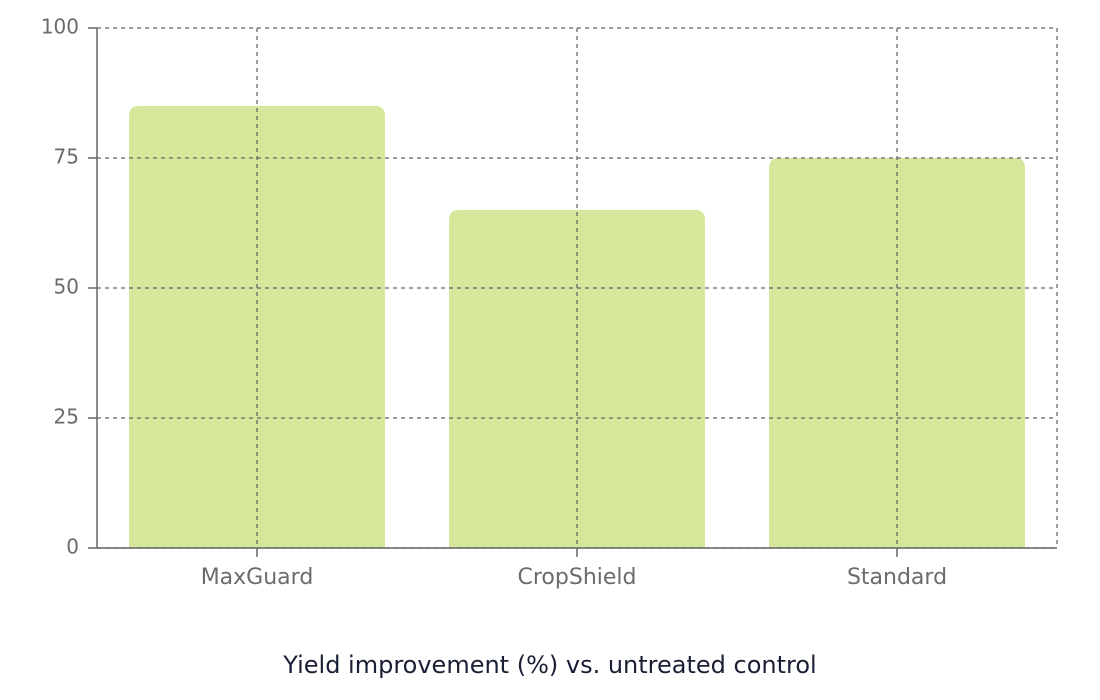 The width and height of the screenshot is (1100, 700). What do you see at coordinates (257, 577) in the screenshot?
I see `x-tick-label: MaxGuard` at bounding box center [257, 577].